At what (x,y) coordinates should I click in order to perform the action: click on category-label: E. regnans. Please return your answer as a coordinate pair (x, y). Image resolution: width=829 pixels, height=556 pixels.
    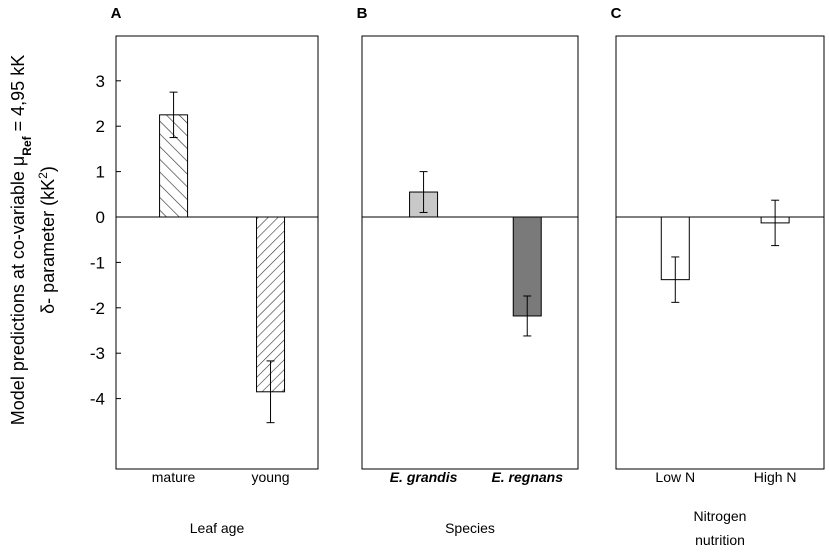
    Looking at the image, I should click on (527, 477).